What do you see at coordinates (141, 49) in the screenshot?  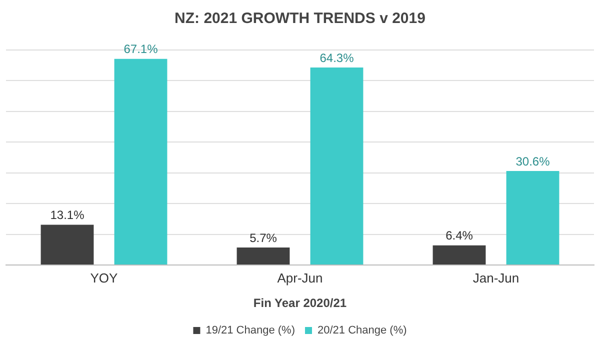 I see `data-label: 67.1%` at bounding box center [141, 49].